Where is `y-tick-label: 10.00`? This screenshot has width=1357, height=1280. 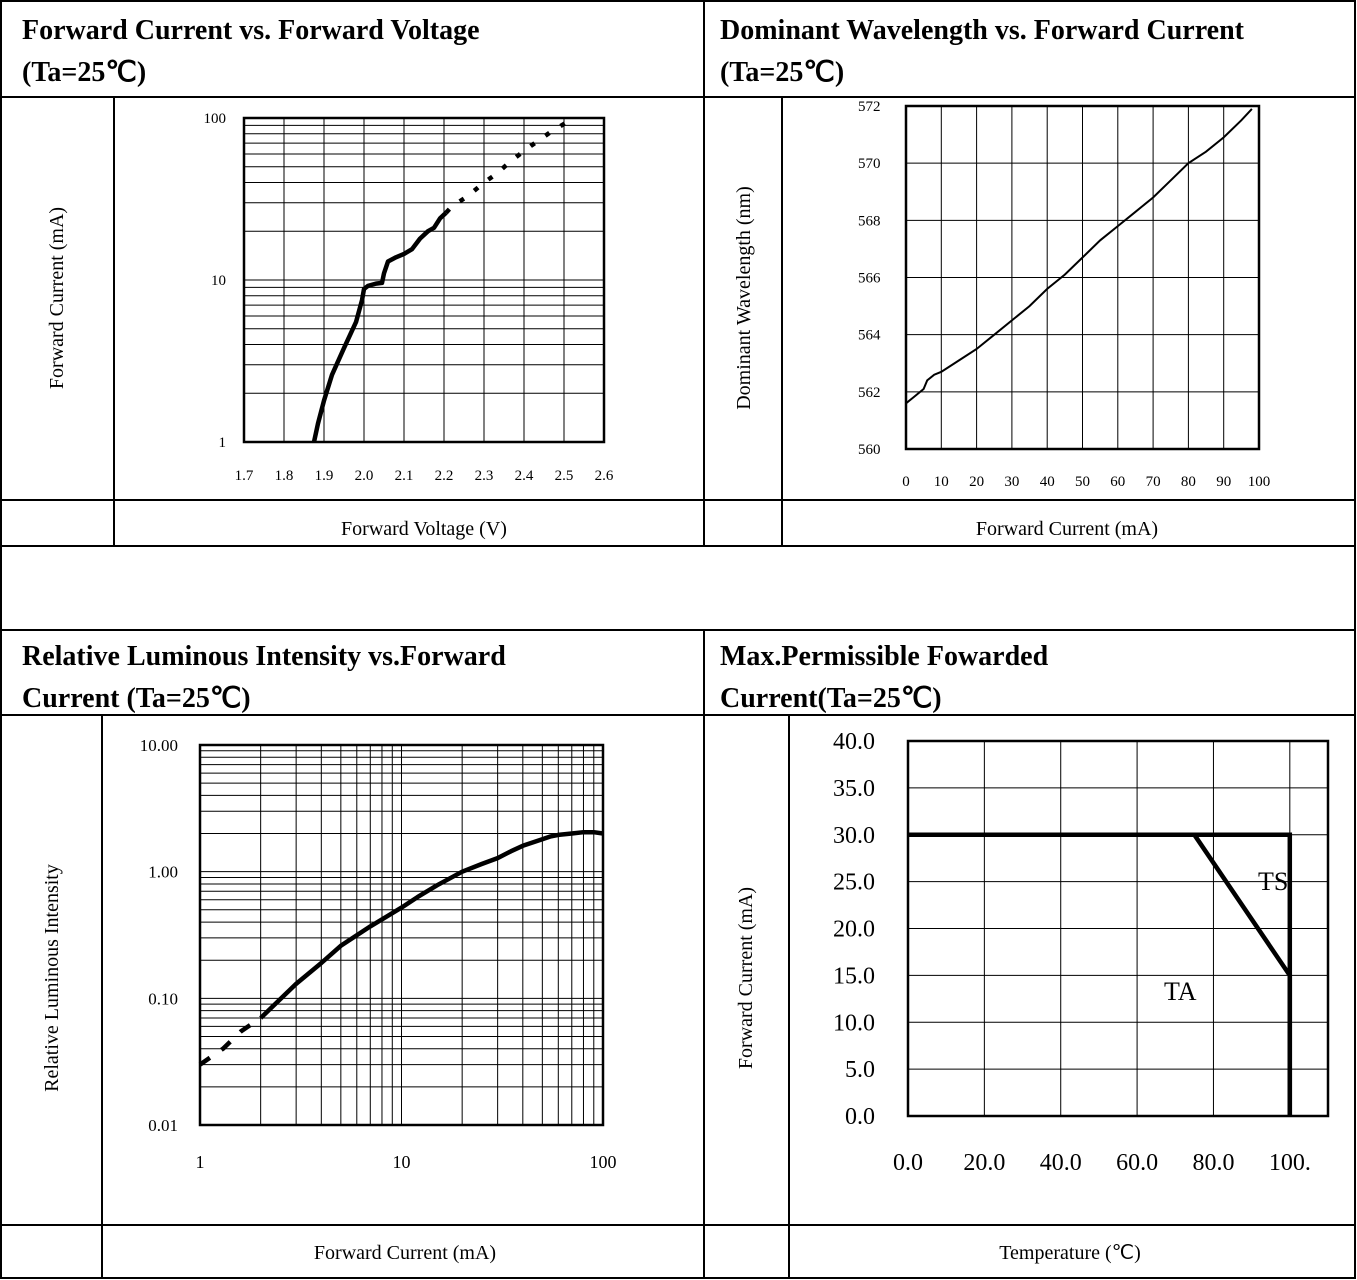 y-tick-label: 10.00 is located at coordinates (159, 745).